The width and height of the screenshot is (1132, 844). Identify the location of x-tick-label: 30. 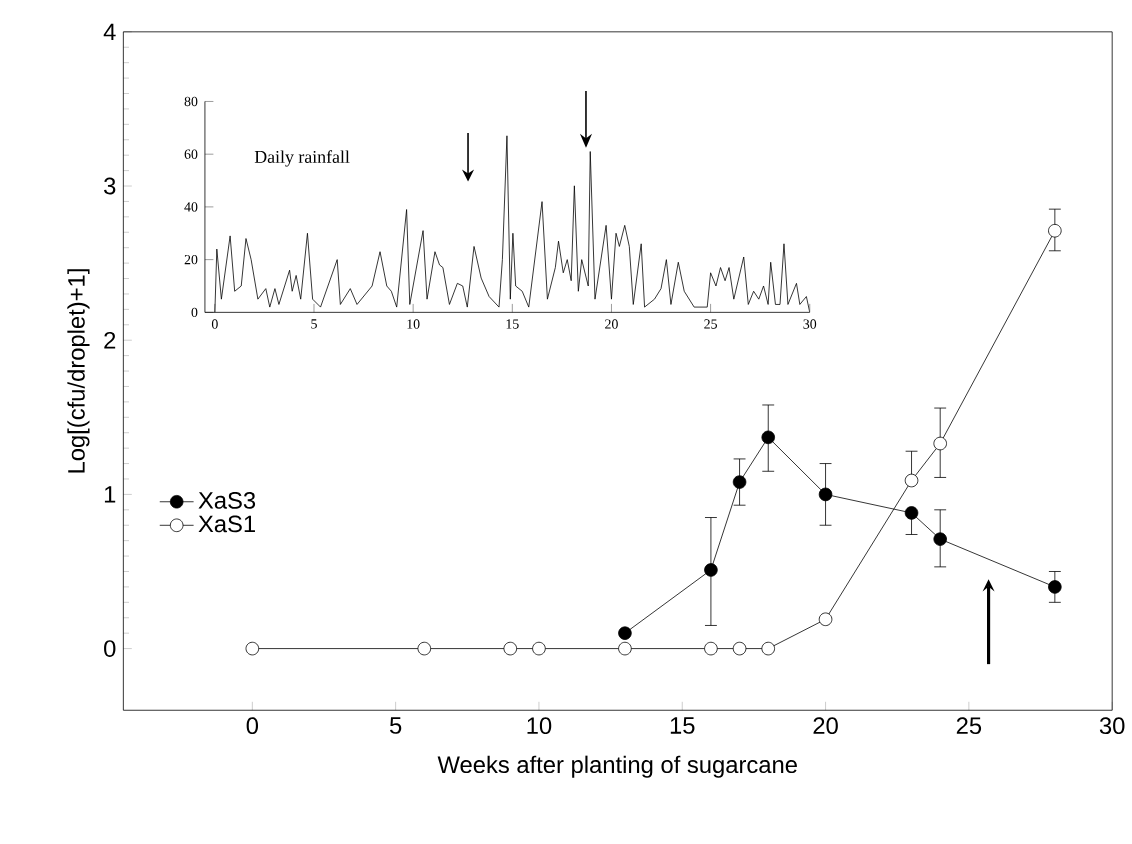
(1112, 726).